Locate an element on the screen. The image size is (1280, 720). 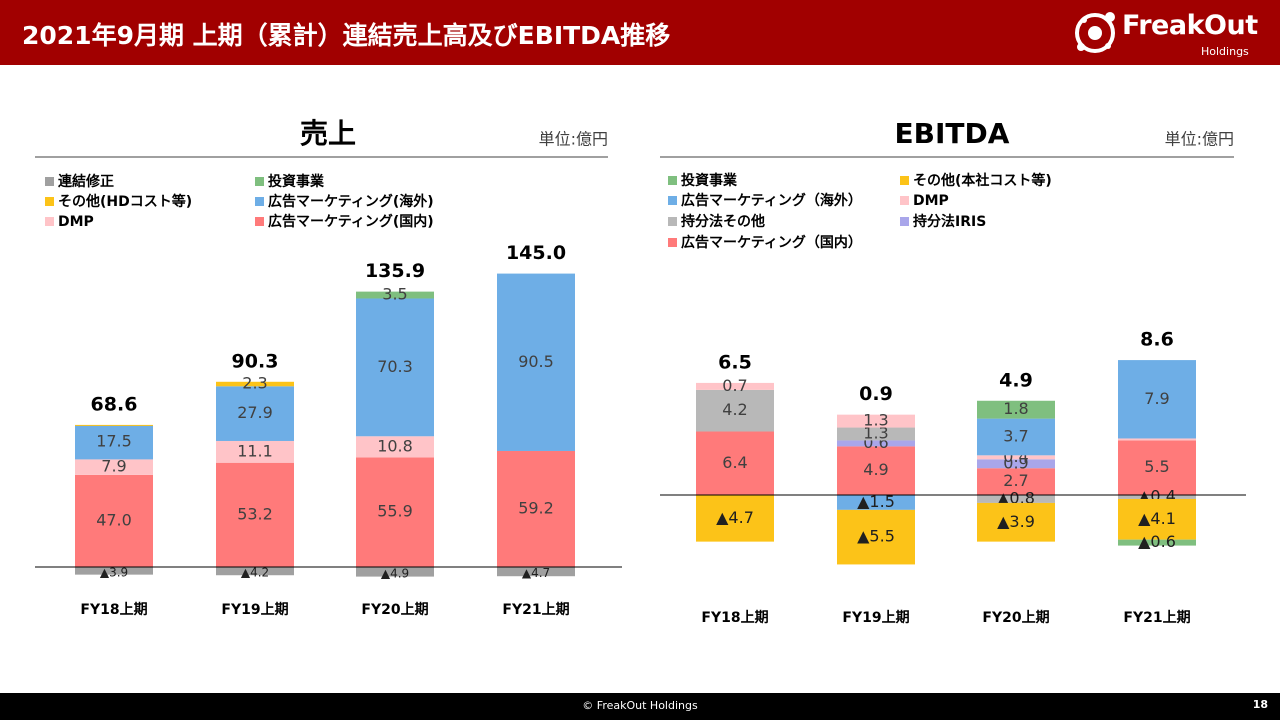
data-label: 1.8 is located at coordinates (1015, 408).